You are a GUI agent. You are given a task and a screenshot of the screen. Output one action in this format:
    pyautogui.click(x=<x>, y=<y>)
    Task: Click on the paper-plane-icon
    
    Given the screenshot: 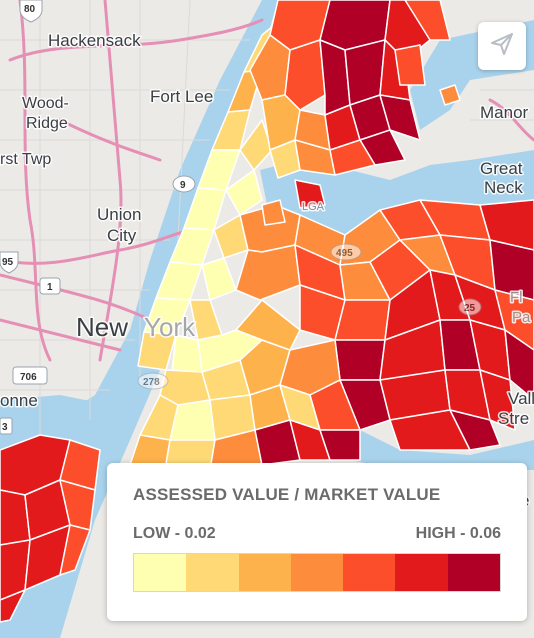 What is the action you would take?
    pyautogui.click(x=502, y=46)
    